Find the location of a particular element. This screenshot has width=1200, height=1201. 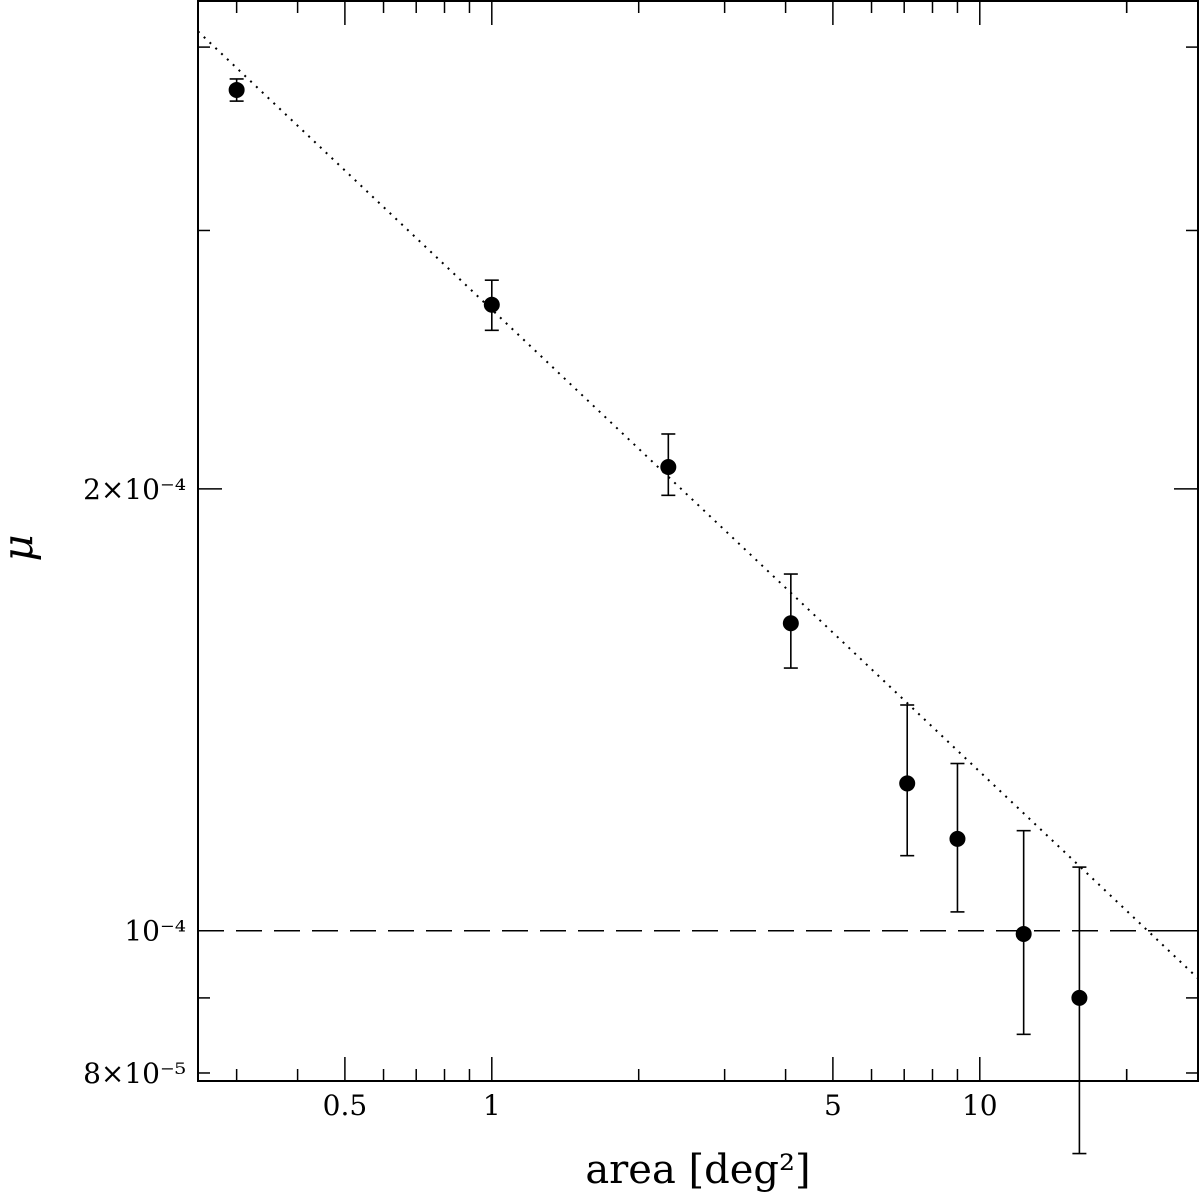

x-tick-label: 5 is located at coordinates (833, 1105).